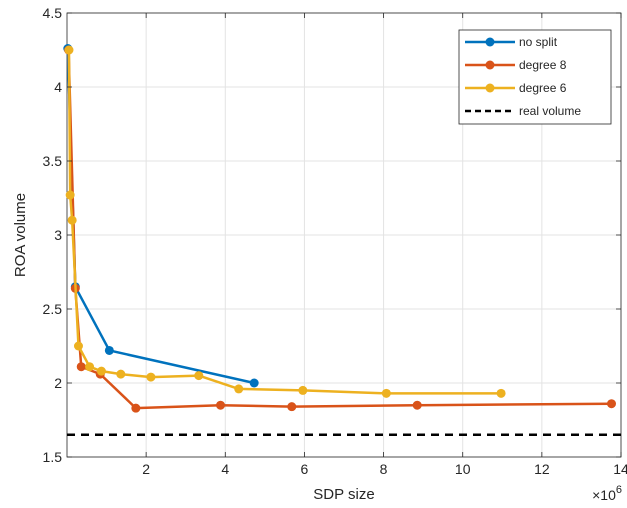 Image resolution: width=627 pixels, height=508 pixels. What do you see at coordinates (58, 87) in the screenshot?
I see `y-tick-label: 4` at bounding box center [58, 87].